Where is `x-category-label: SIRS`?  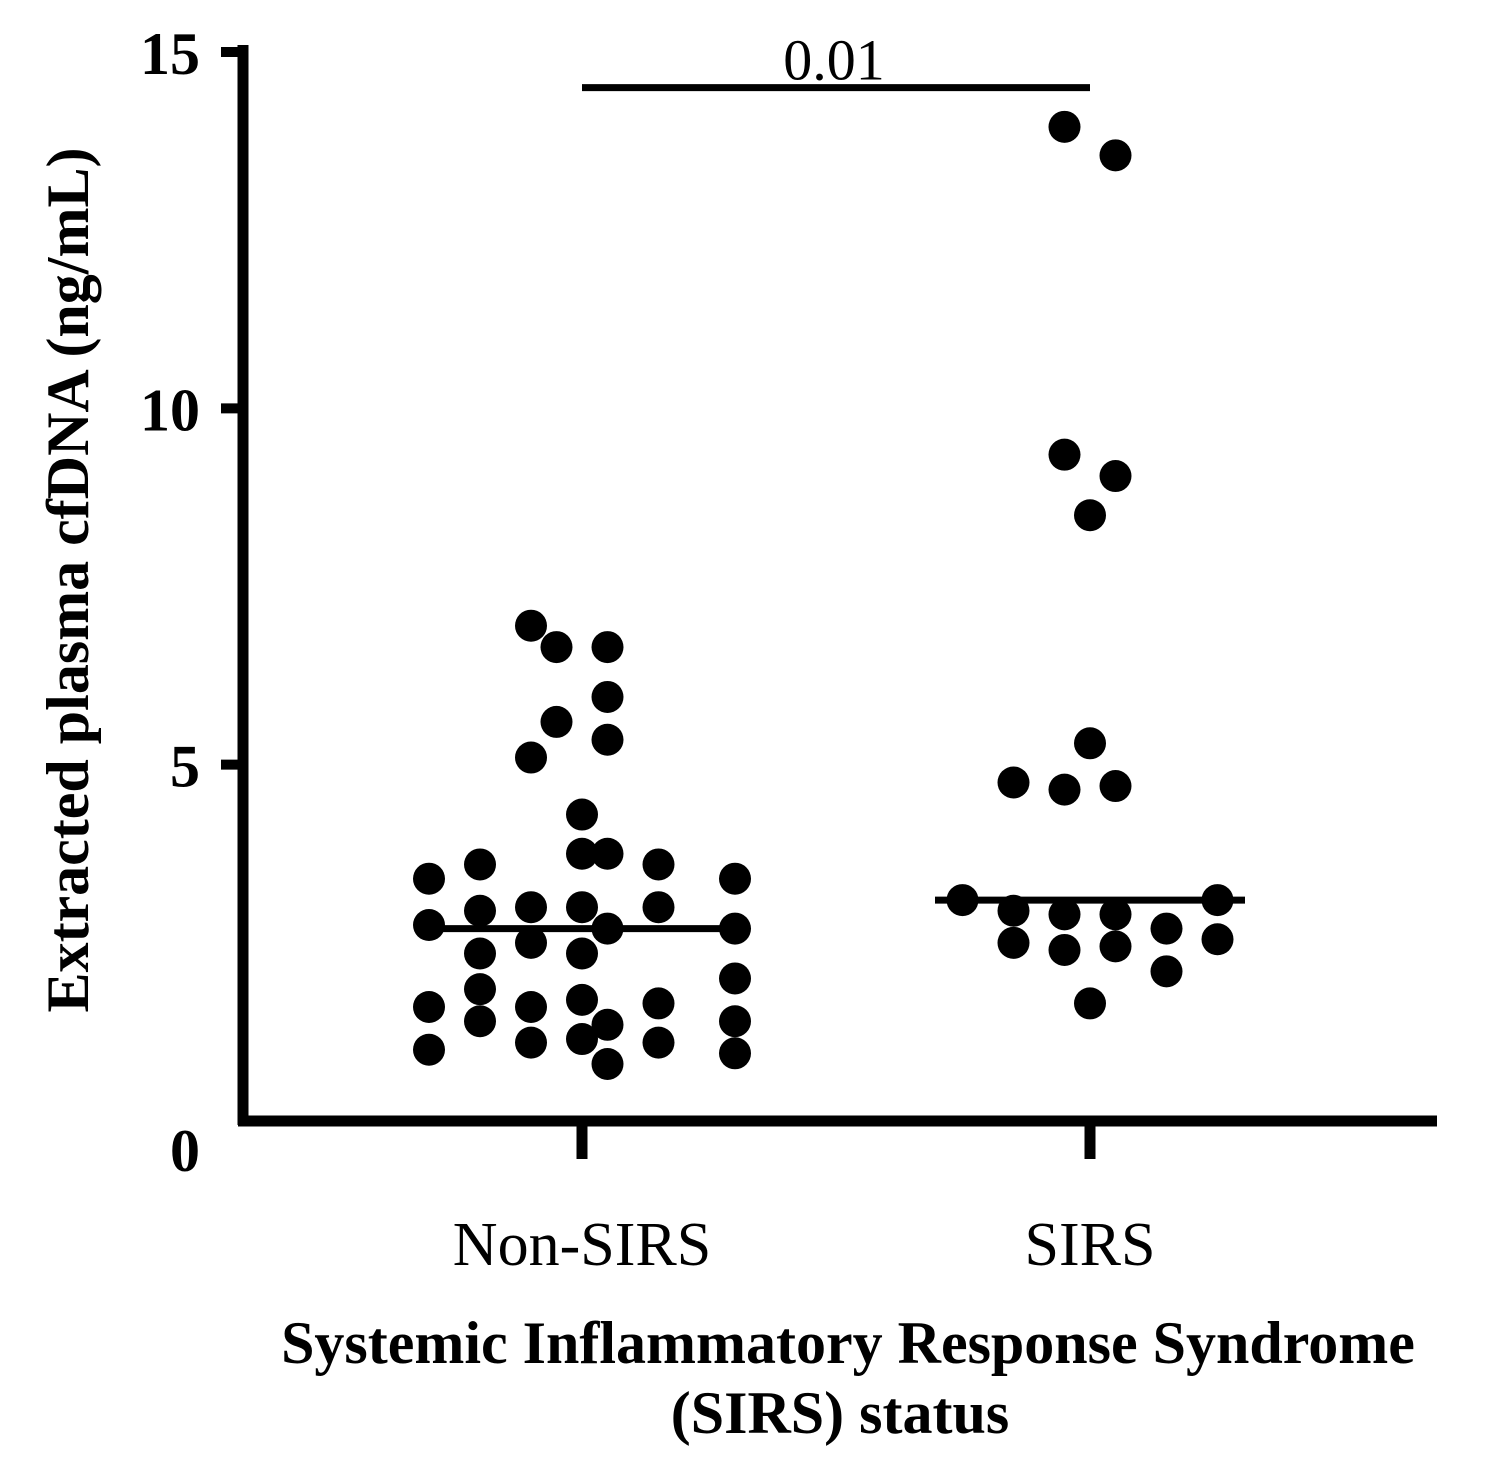 x-category-label: SIRS is located at coordinates (1090, 1245).